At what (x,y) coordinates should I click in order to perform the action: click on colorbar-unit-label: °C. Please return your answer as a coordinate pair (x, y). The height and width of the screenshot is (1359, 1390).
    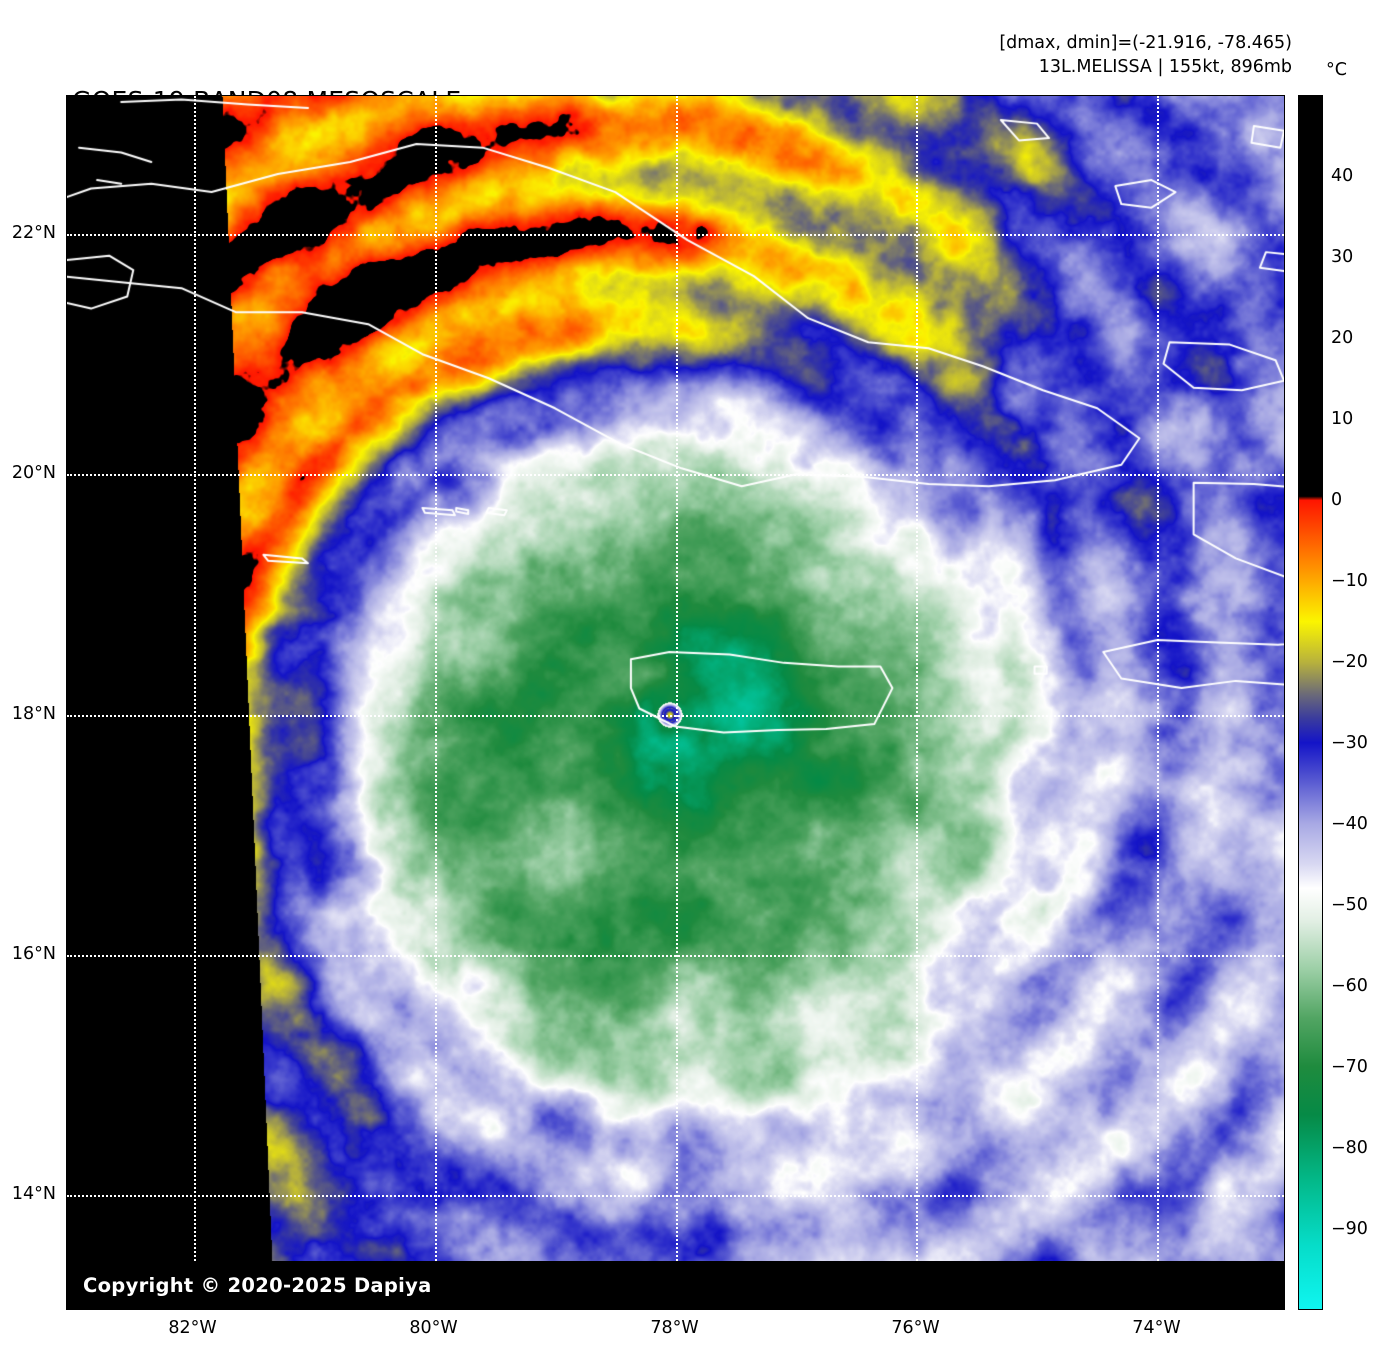
    Looking at the image, I should click on (1336, 70).